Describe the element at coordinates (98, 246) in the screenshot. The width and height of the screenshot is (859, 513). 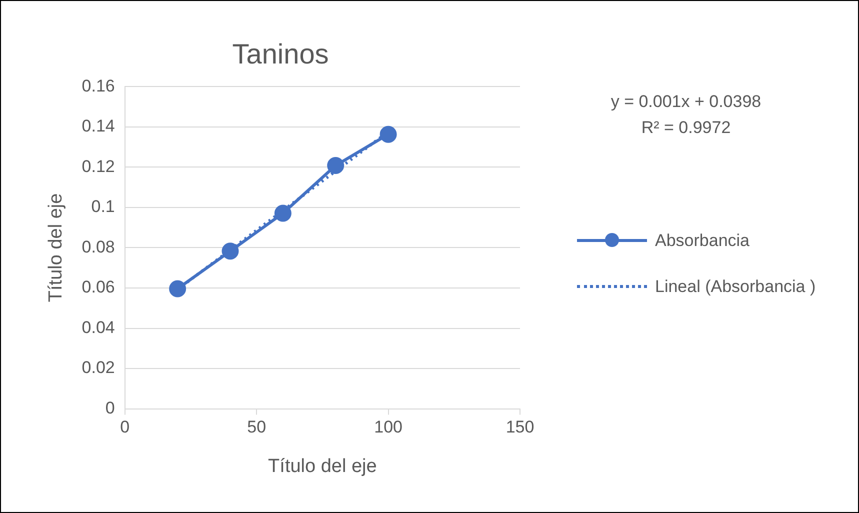
I see `y-tick-label: 0.08` at that location.